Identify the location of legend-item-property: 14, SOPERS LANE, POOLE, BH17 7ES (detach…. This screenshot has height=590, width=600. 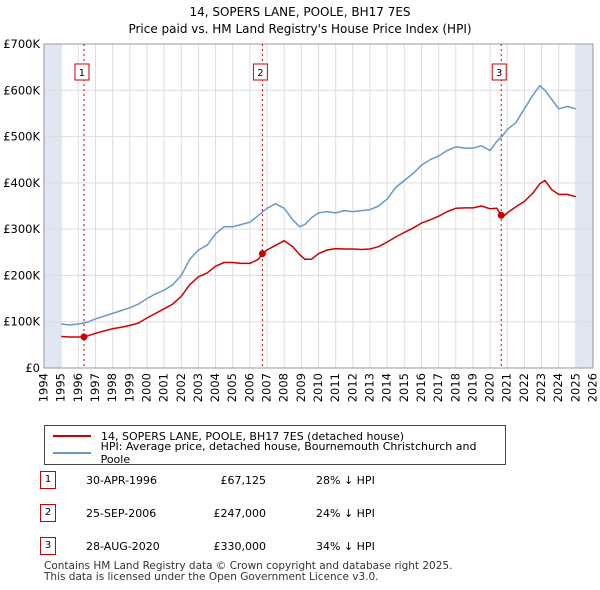
(228, 436).